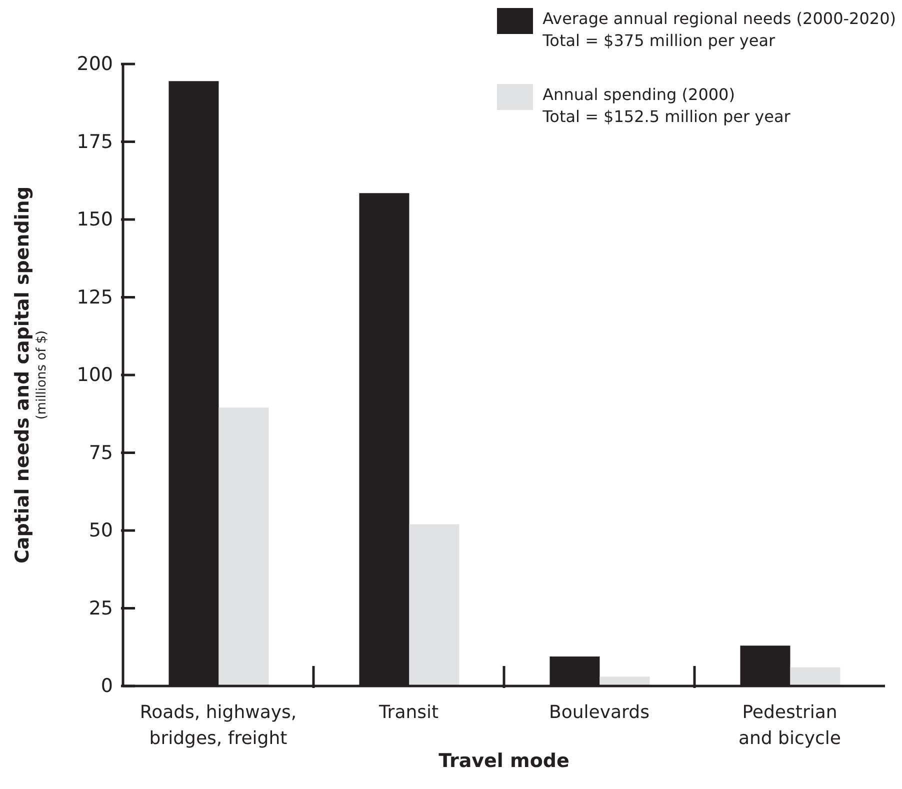 Image resolution: width=902 pixels, height=789 pixels. I want to click on y-tick-label: 50, so click(100, 531).